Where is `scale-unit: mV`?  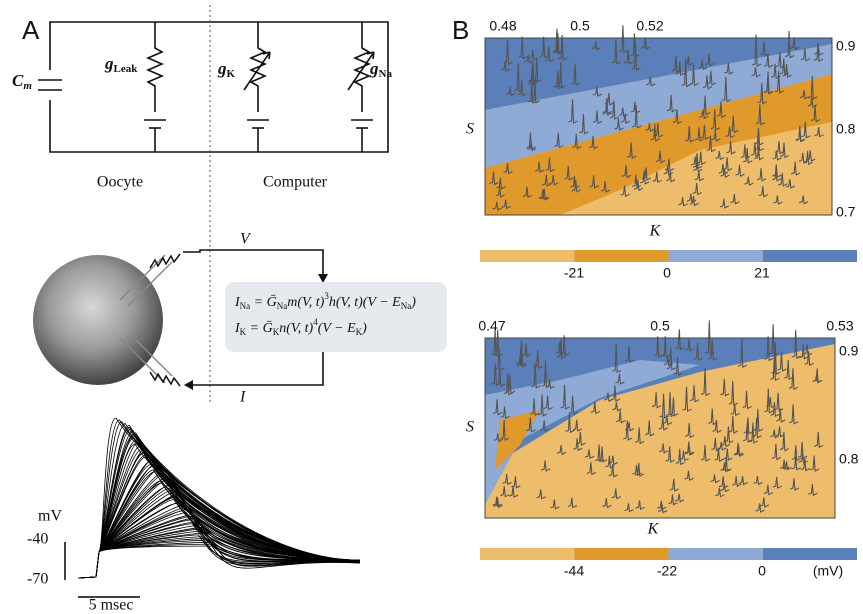
scale-unit: mV is located at coordinates (50, 516).